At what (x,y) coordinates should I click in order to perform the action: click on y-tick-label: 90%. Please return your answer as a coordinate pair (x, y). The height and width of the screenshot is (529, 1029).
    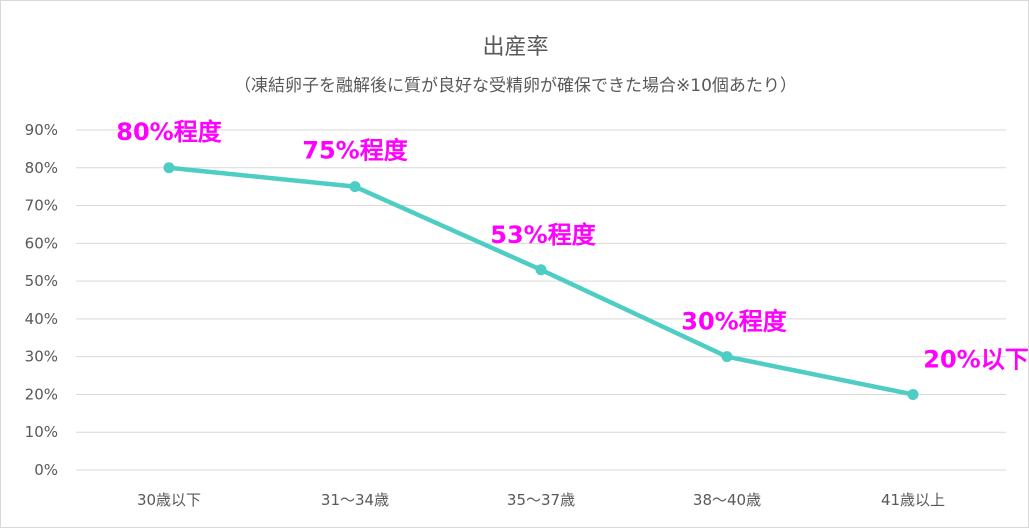
    Looking at the image, I should click on (41, 130).